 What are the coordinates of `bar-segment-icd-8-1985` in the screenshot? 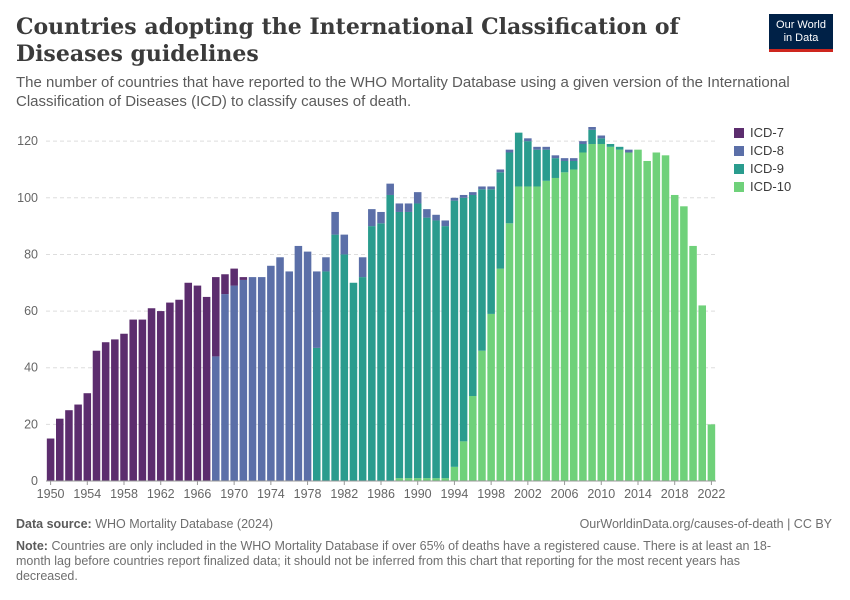 It's located at (372, 218).